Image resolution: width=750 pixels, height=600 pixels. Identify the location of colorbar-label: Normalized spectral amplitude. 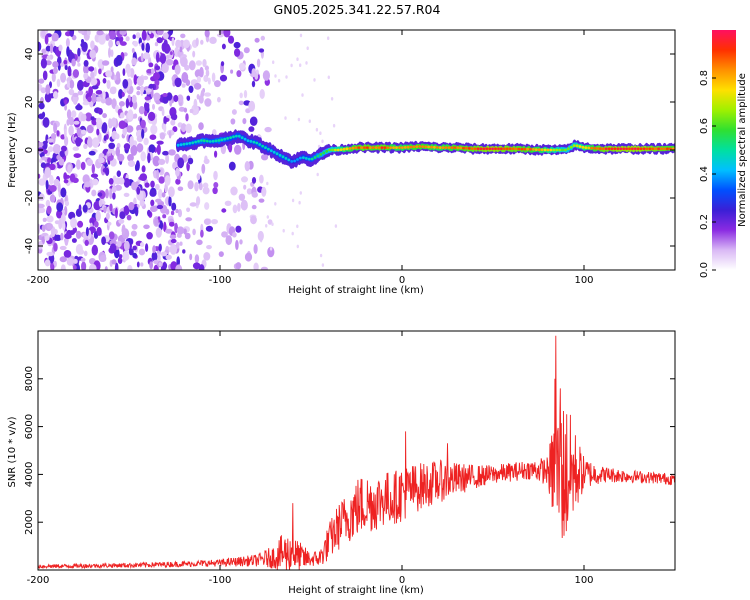
(742, 150).